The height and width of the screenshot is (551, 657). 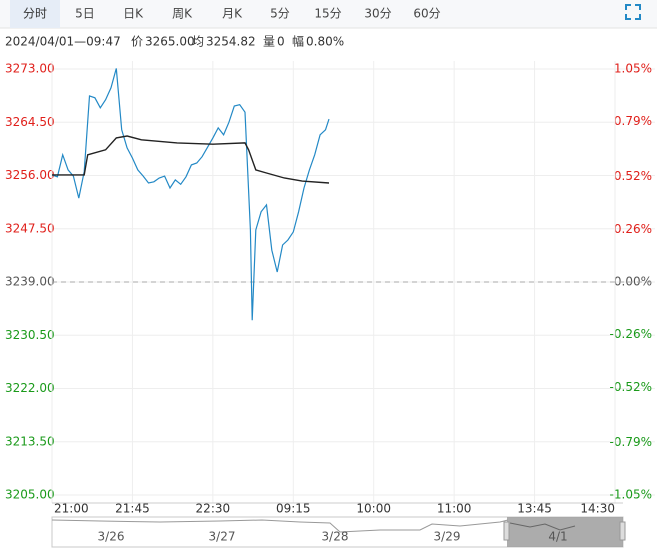 I want to click on y2-tick-label: 0.79%, so click(x=633, y=121).